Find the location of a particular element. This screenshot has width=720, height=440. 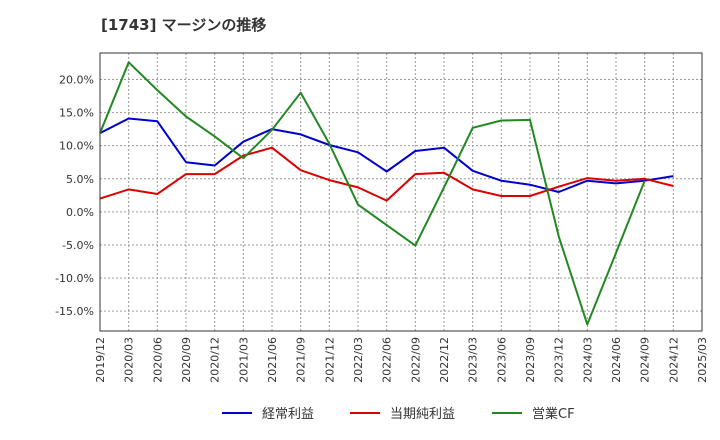

x-tick-label: 2020/03 is located at coordinates (129, 360).